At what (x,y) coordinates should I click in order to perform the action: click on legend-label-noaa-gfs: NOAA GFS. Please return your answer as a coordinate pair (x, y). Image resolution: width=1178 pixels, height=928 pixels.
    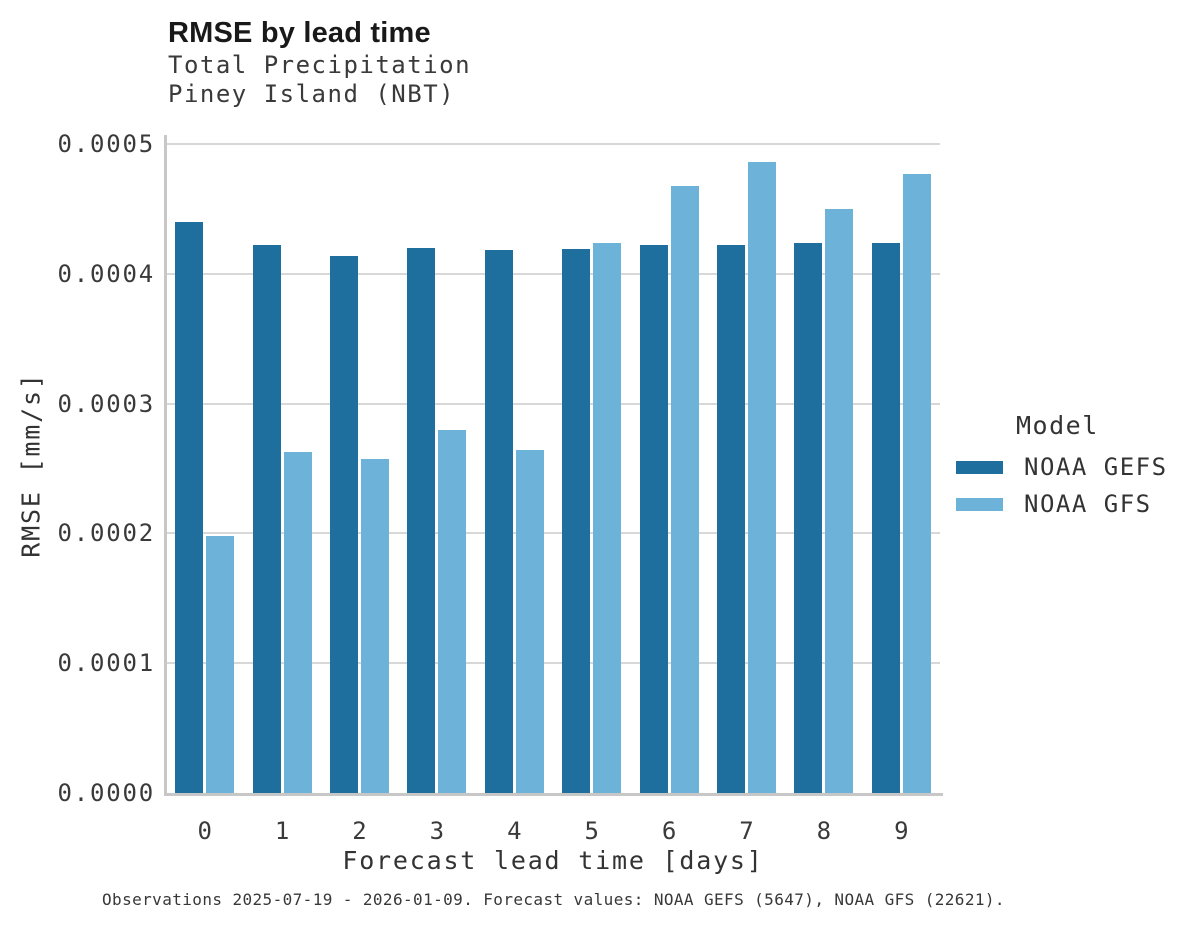
    Looking at the image, I should click on (1088, 504).